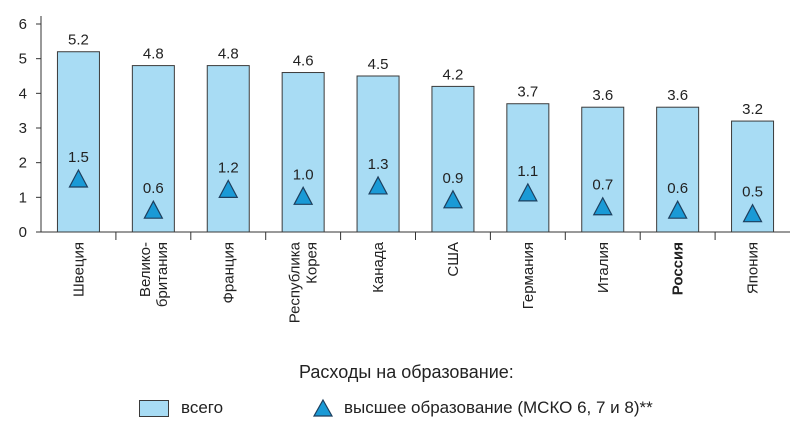 The width and height of the screenshot is (800, 427). What do you see at coordinates (406, 372) in the screenshot?
I see `legend-title: Расходы на образование:` at bounding box center [406, 372].